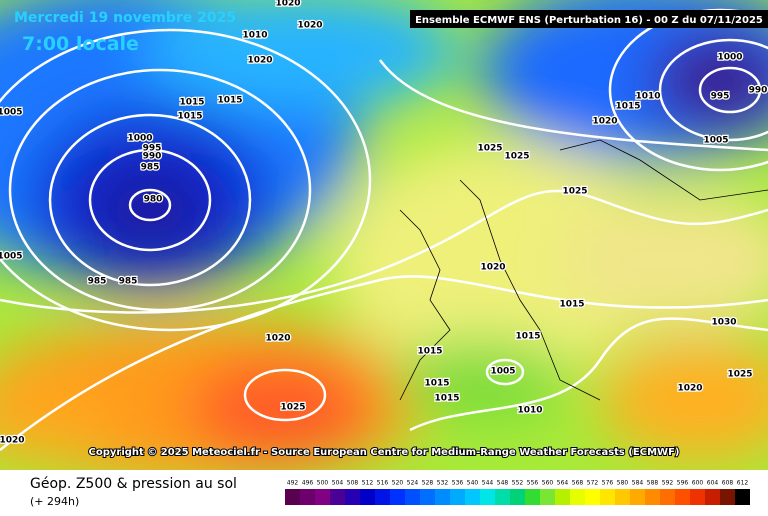 This screenshot has height=516, width=768. What do you see at coordinates (488, 483) in the screenshot?
I see `legend-value: 544` at bounding box center [488, 483].